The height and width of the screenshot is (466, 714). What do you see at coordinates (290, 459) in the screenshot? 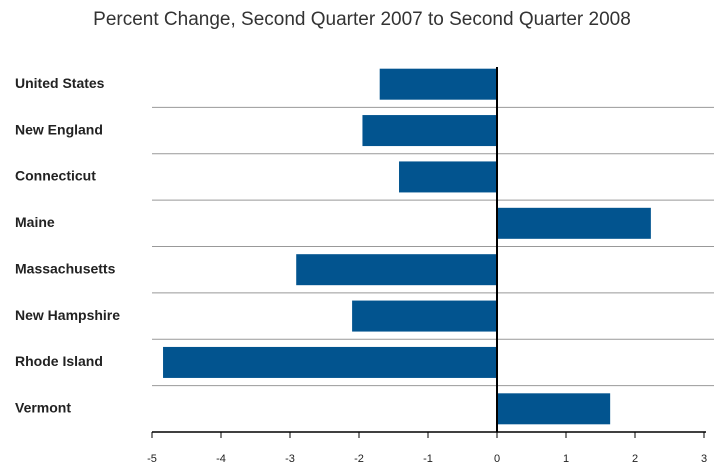
I see `x-tick-label: -3` at bounding box center [290, 459].